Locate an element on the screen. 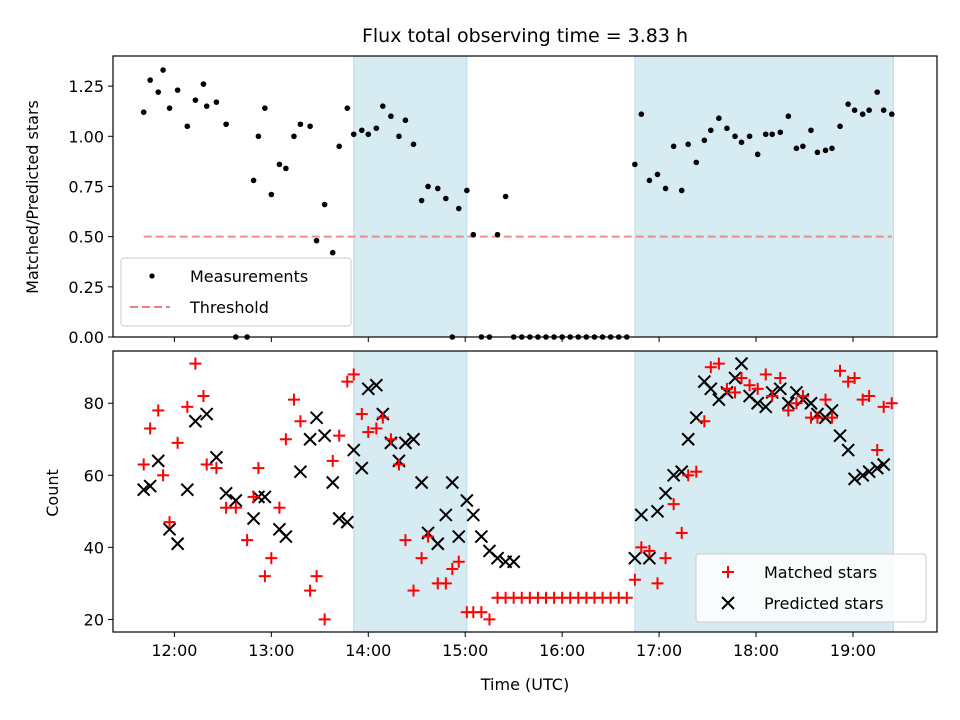 Image resolution: width=960 pixels, height=720 pixels. legend-measurements-swatch is located at coordinates (152, 276).